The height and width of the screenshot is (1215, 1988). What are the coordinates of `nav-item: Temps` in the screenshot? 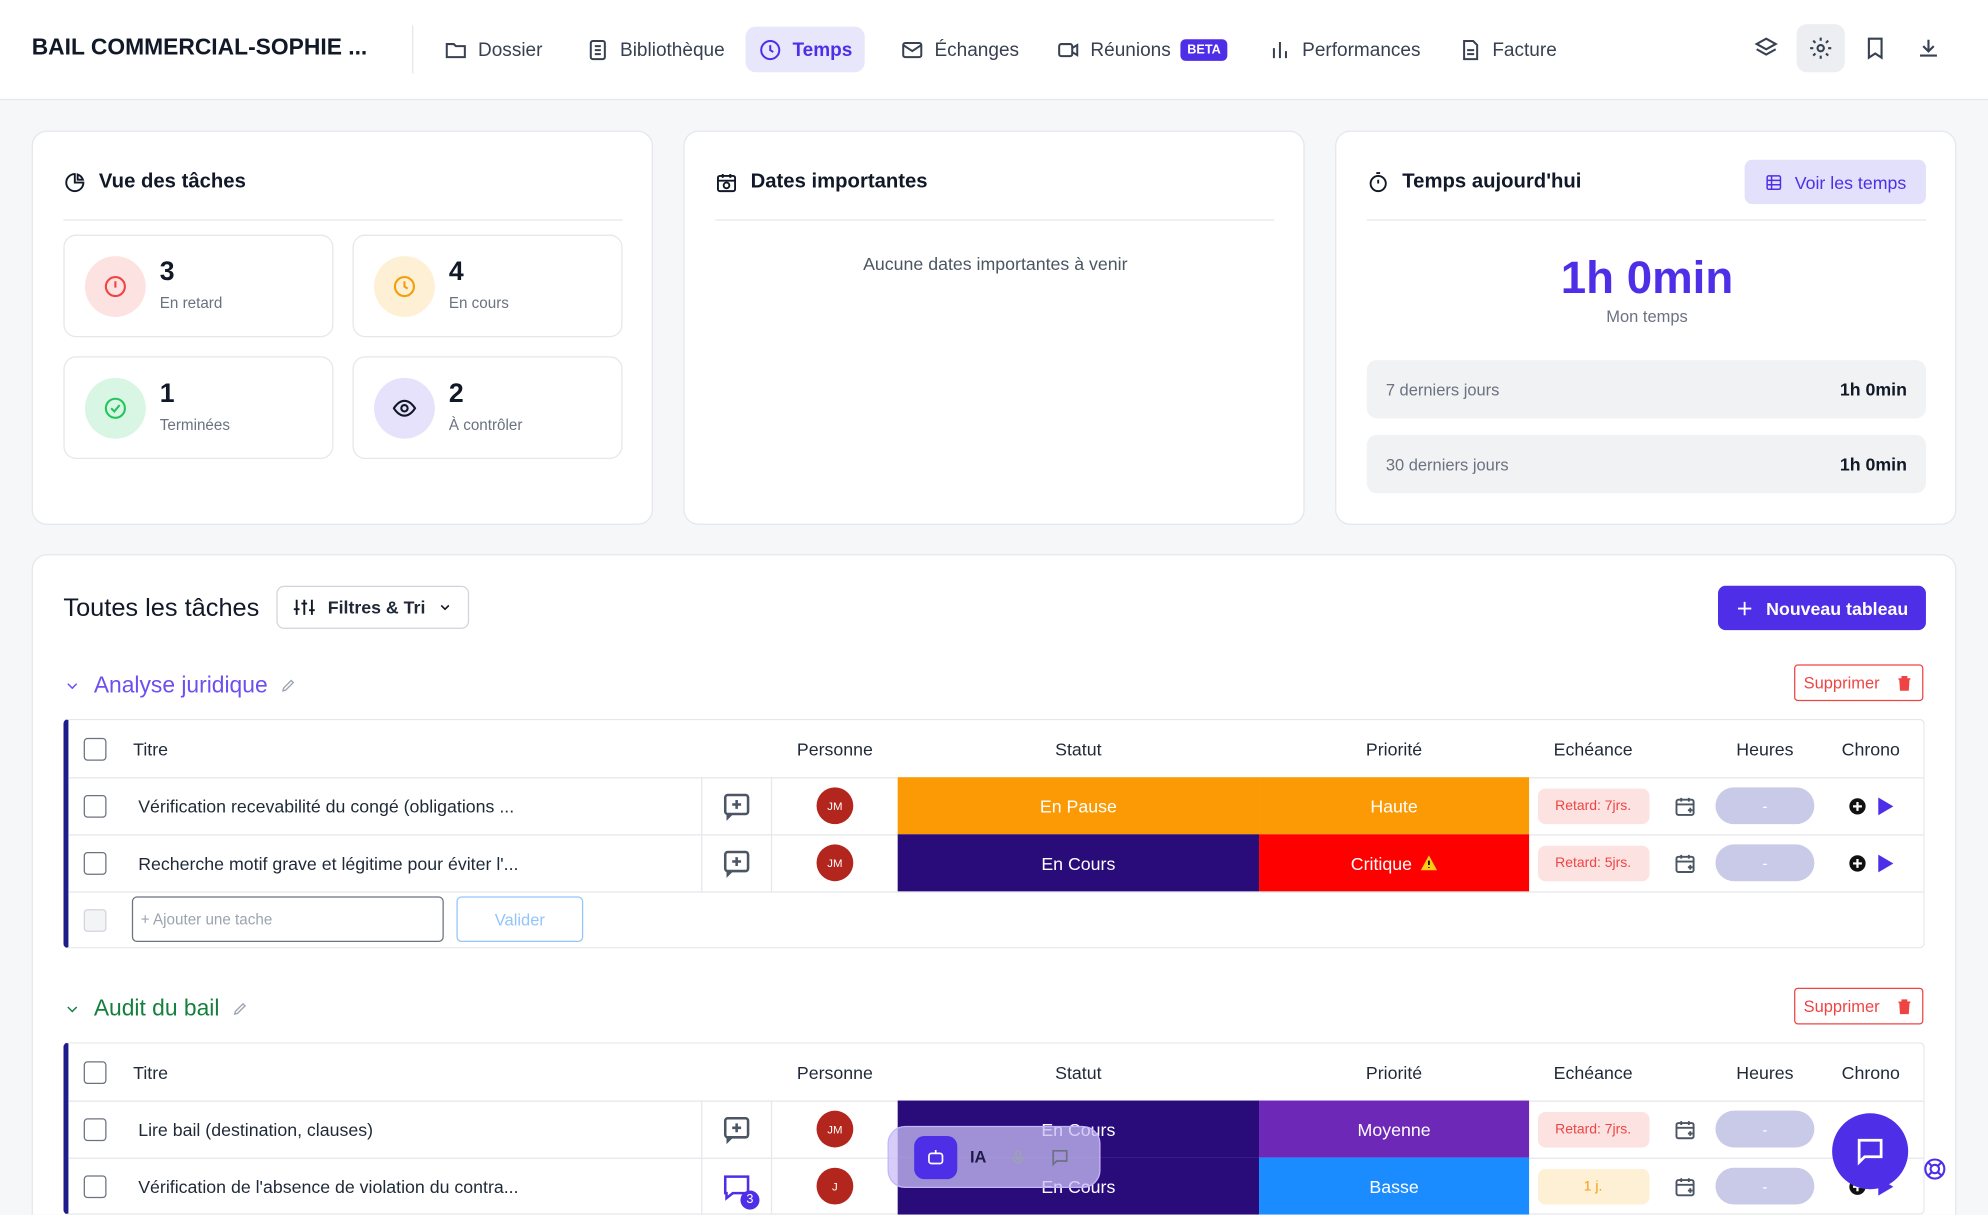 It's located at (805, 49).